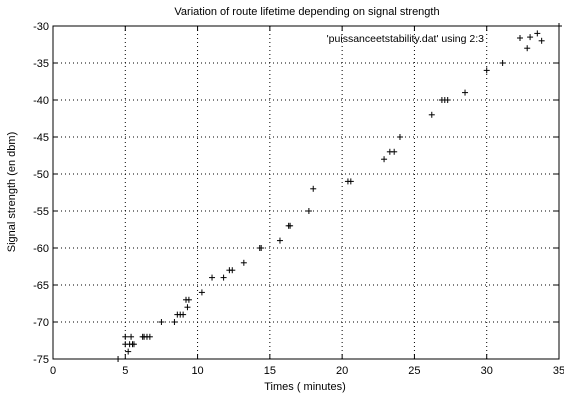 This screenshot has width=564, height=398. Describe the element at coordinates (41, 101) in the screenshot. I see `y-tick-label: -40` at that location.